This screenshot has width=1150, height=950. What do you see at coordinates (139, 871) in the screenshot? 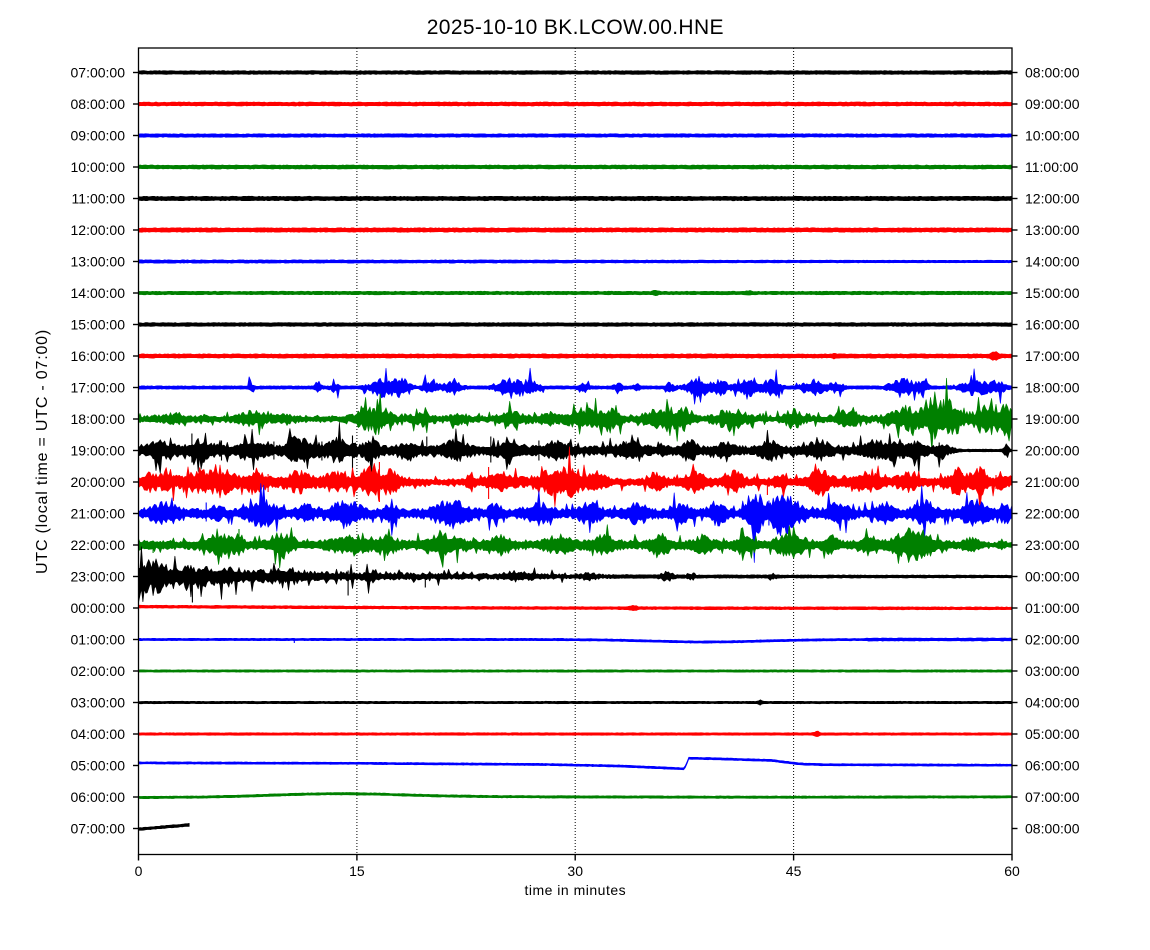
I see `svg-text: 0` at bounding box center [139, 871].